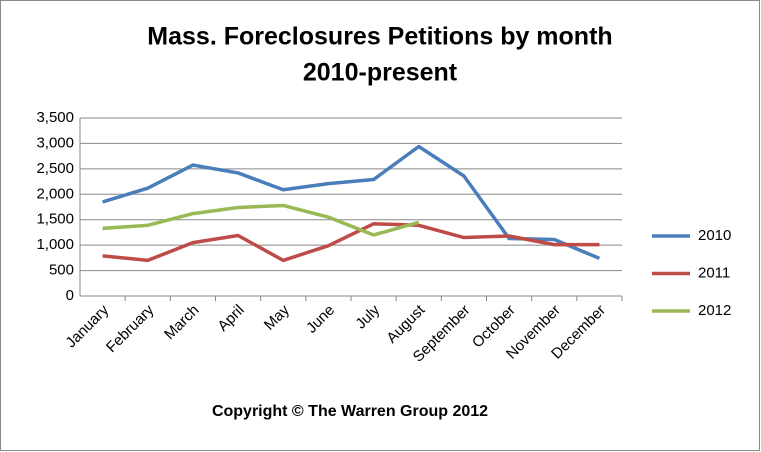 The image size is (761, 452). Describe the element at coordinates (55, 219) in the screenshot. I see `y-tick-label: 1,500` at that location.